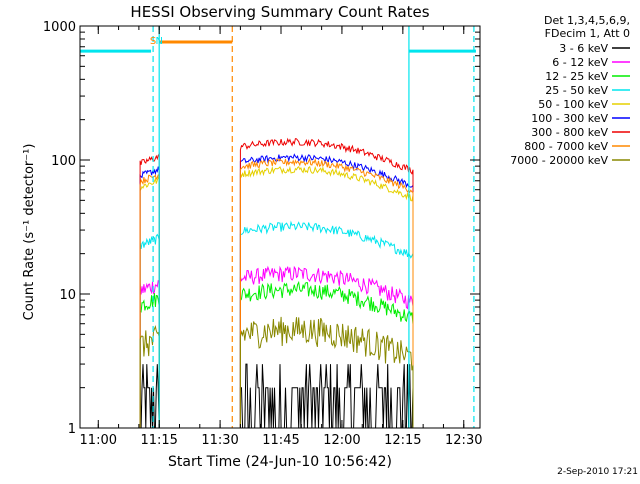 This screenshot has width=640, height=484. I want to click on y-tick-label-3: 1000, so click(59, 27).